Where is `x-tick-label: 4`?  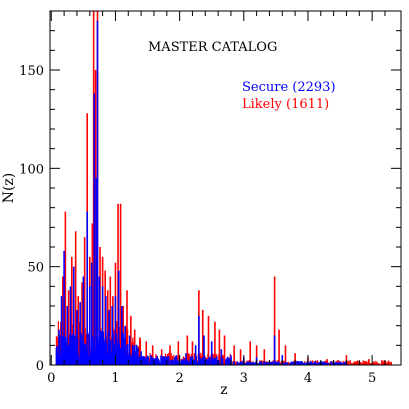
x-tick-label: 4 is located at coordinates (308, 378).